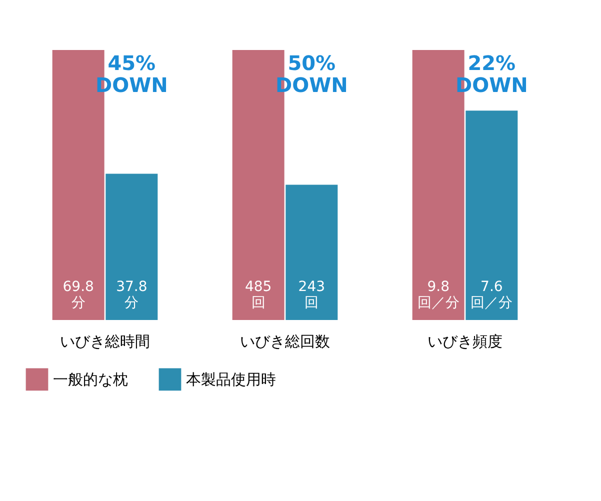 Image resolution: width=601 pixels, height=501 pixels. Describe the element at coordinates (438, 295) in the screenshot. I see `data-label: 9.8 回／分` at that location.